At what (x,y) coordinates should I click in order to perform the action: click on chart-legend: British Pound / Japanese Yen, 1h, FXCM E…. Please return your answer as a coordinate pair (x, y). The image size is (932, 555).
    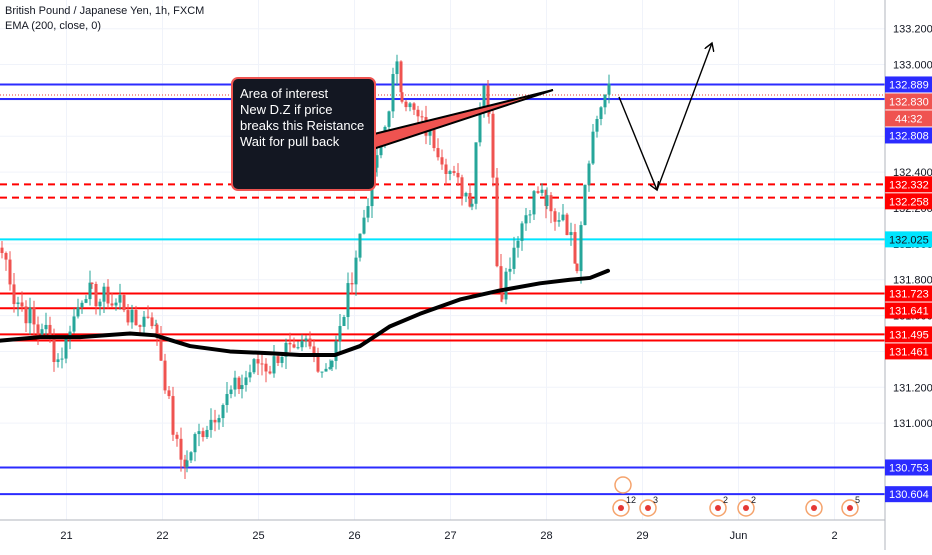
    Looking at the image, I should click on (104, 19).